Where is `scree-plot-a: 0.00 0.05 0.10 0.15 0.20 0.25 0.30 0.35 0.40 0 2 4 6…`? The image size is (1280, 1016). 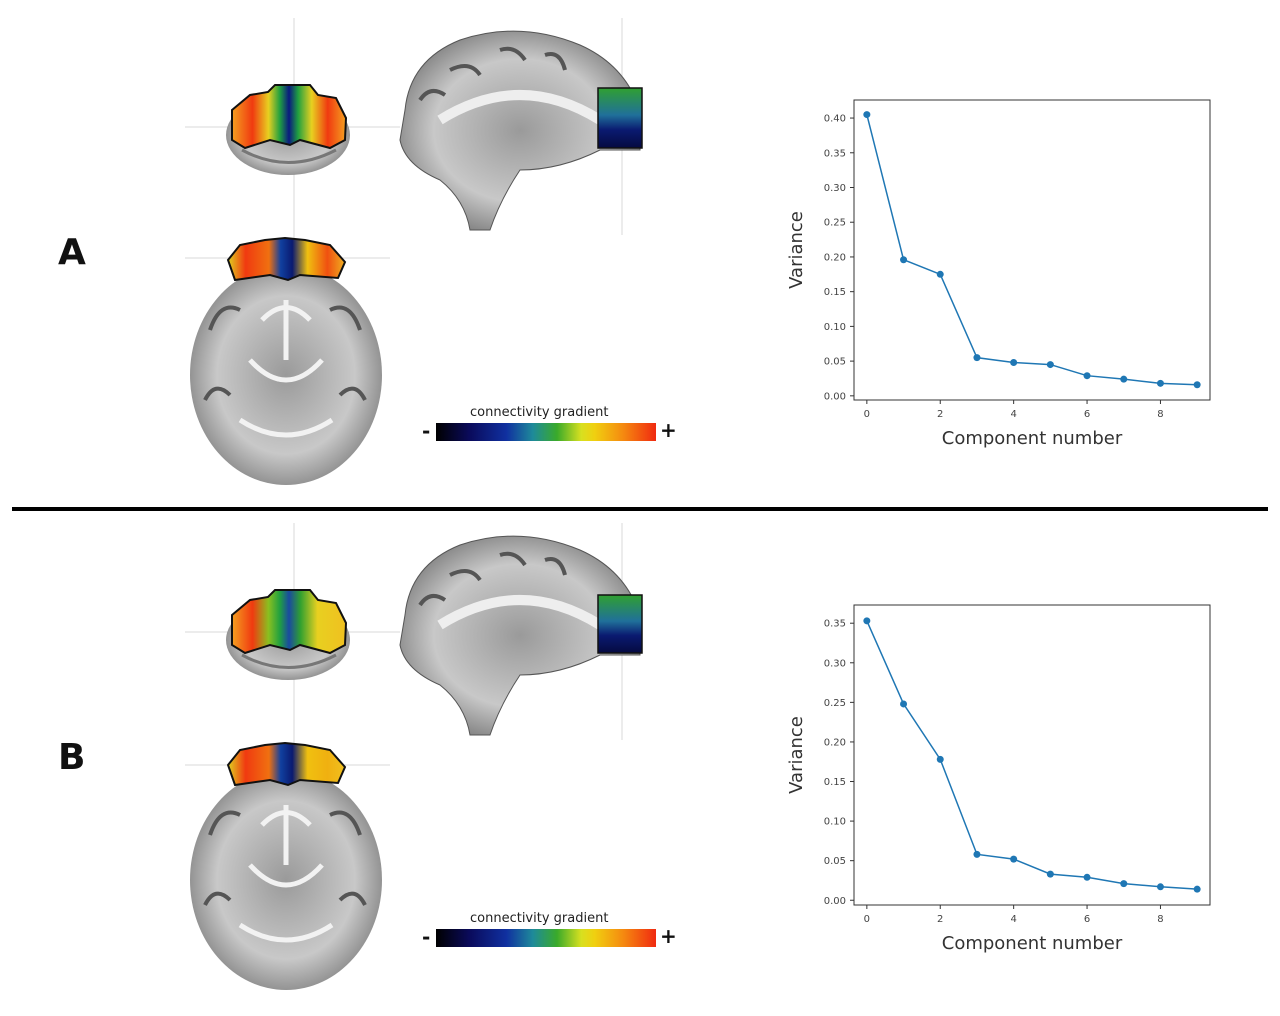
scree-plot-a: 0.00 0.05 0.10 0.15 0.20 0.25 0.30 0.35 0.40 0 2 4 6… is located at coordinates (998, 274).